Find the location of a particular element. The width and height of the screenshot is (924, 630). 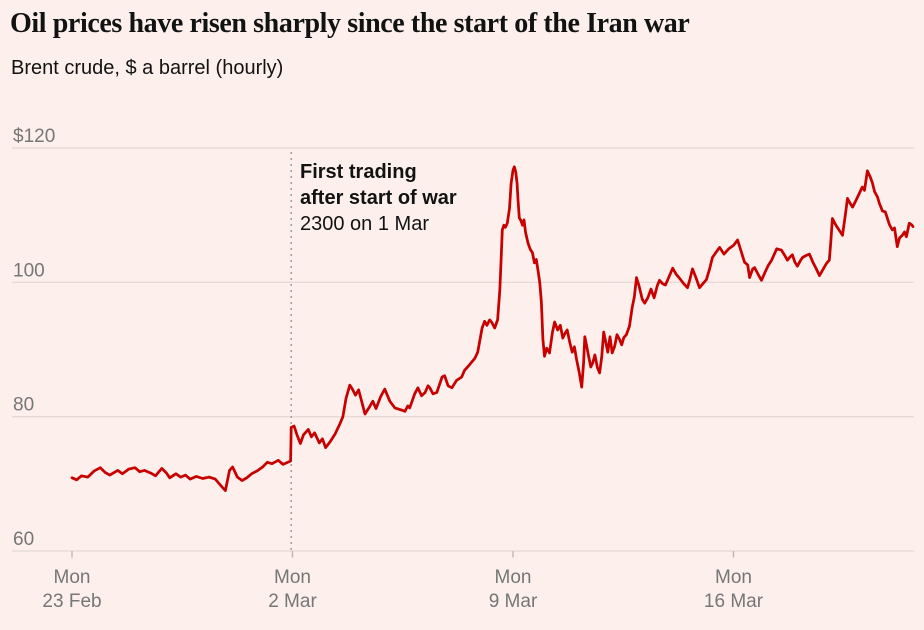

annotation-line-3: 2300 on 1 Mar is located at coordinates (364, 224).